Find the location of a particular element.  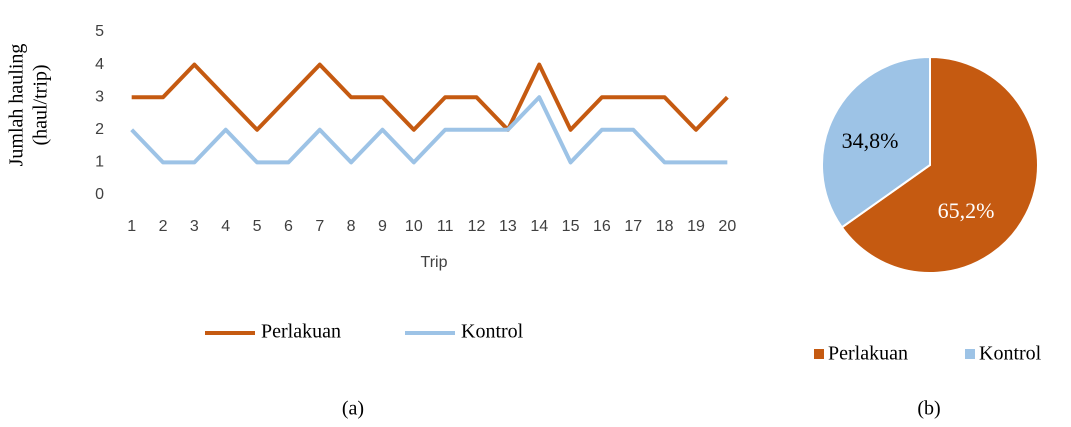

y-tick-label: 4 is located at coordinates (99, 64).